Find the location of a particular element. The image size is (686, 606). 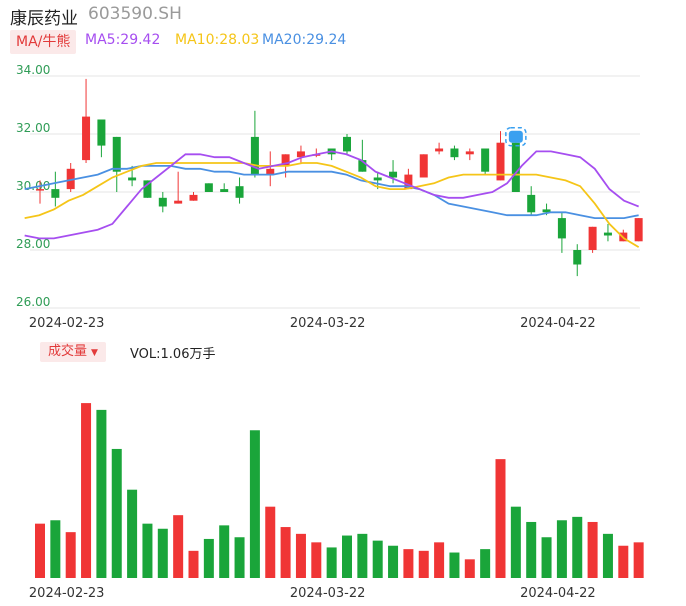

y-tick-label: 30.00 is located at coordinates (33, 186).